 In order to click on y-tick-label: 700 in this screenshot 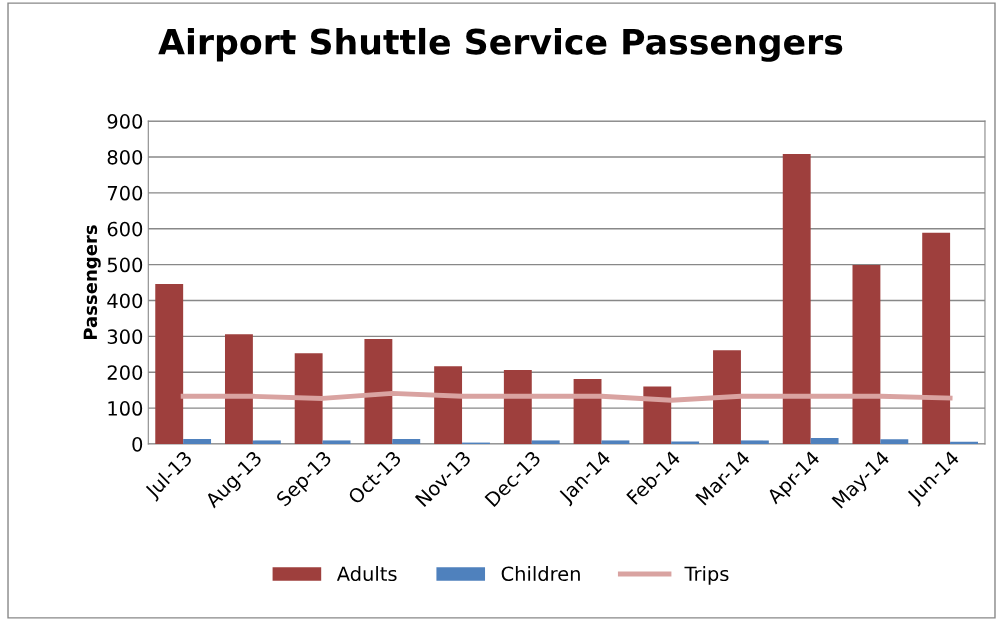, I will do `click(125, 193)`.